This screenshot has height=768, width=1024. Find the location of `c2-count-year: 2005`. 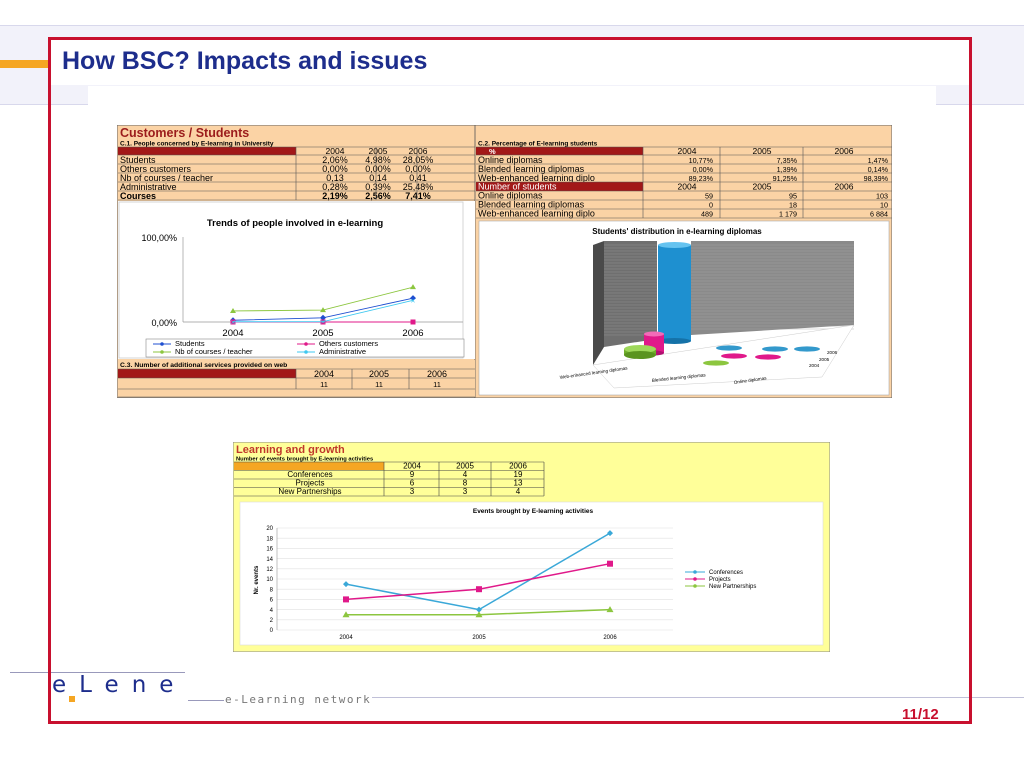

c2-count-year: 2005 is located at coordinates (762, 187).